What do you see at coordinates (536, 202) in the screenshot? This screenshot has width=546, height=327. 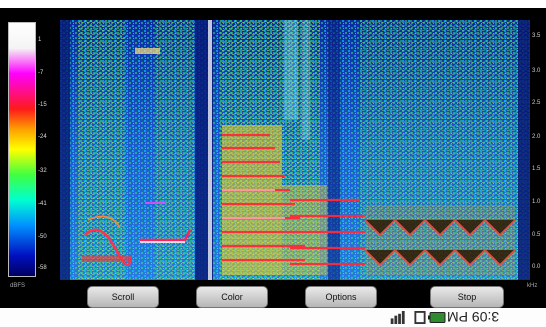 I see `khz-tick: 1.0` at bounding box center [536, 202].